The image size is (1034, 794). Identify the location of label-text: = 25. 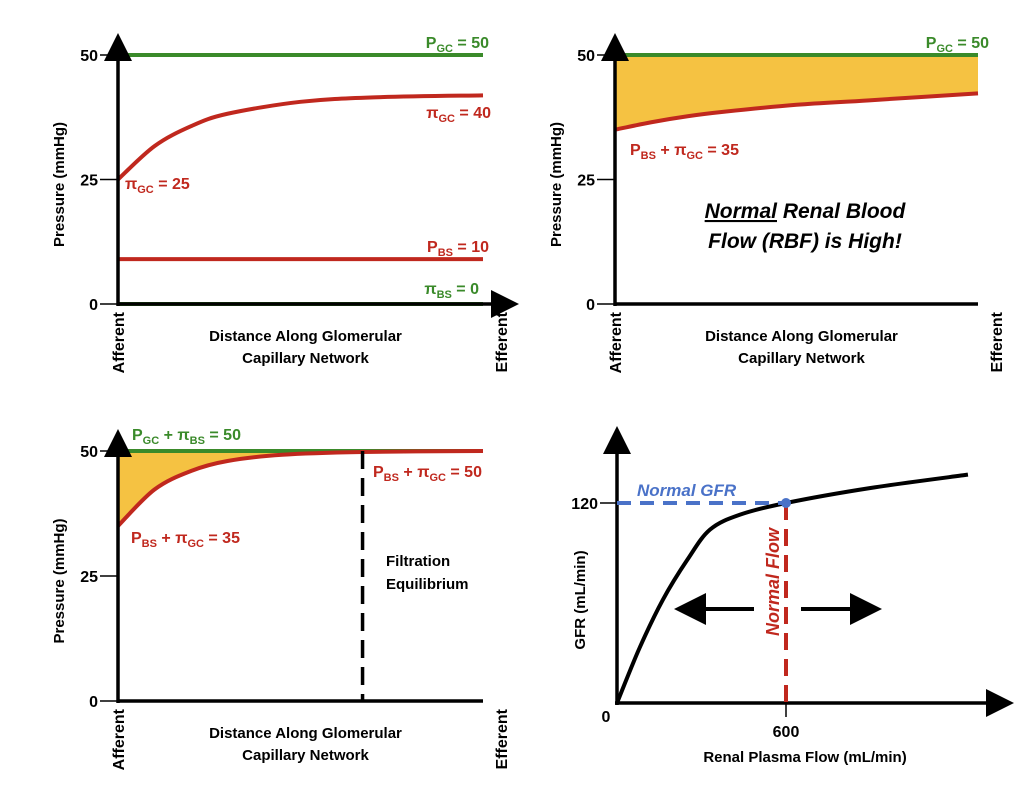
(172, 184).